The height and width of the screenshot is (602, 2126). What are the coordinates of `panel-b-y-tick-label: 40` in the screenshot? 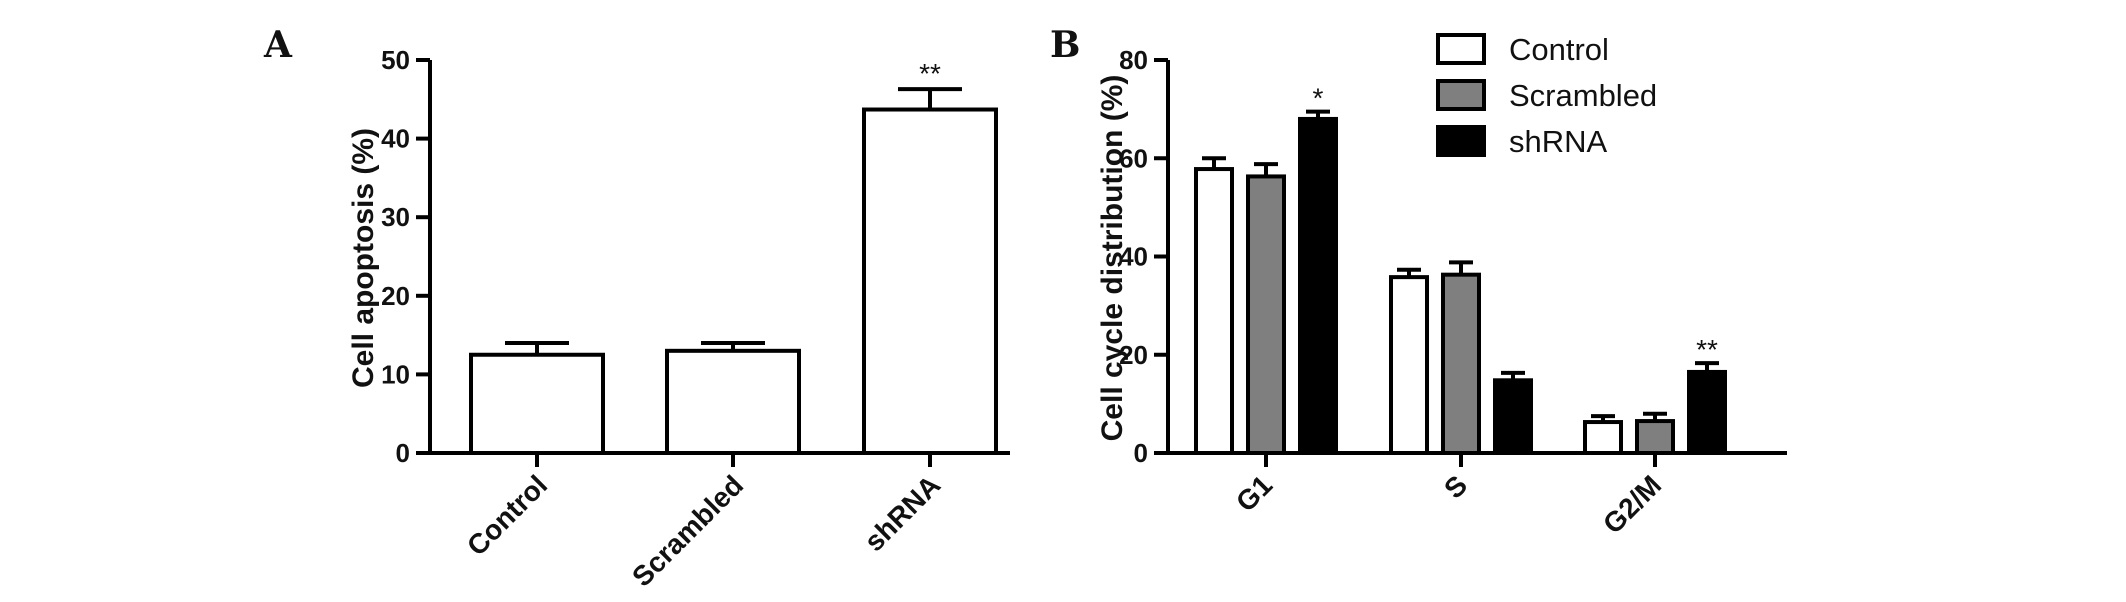 It's located at (1133, 257).